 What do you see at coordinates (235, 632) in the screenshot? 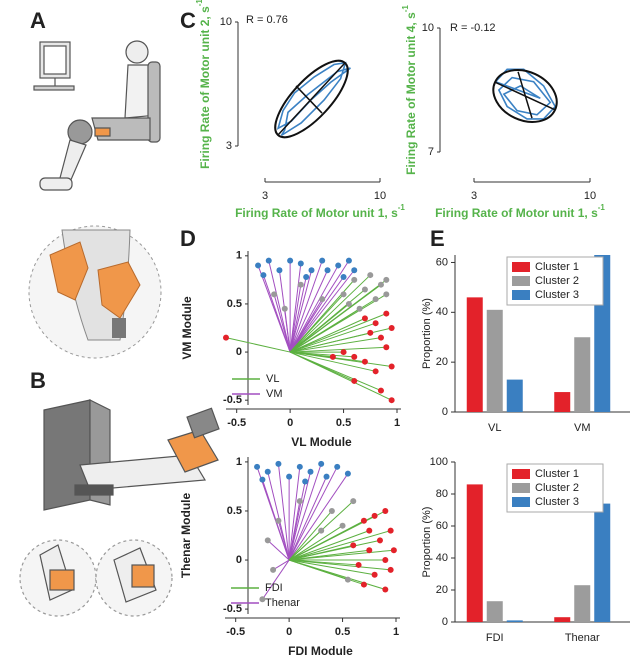
I see `x-tick-label: -0.5` at bounding box center [235, 632].